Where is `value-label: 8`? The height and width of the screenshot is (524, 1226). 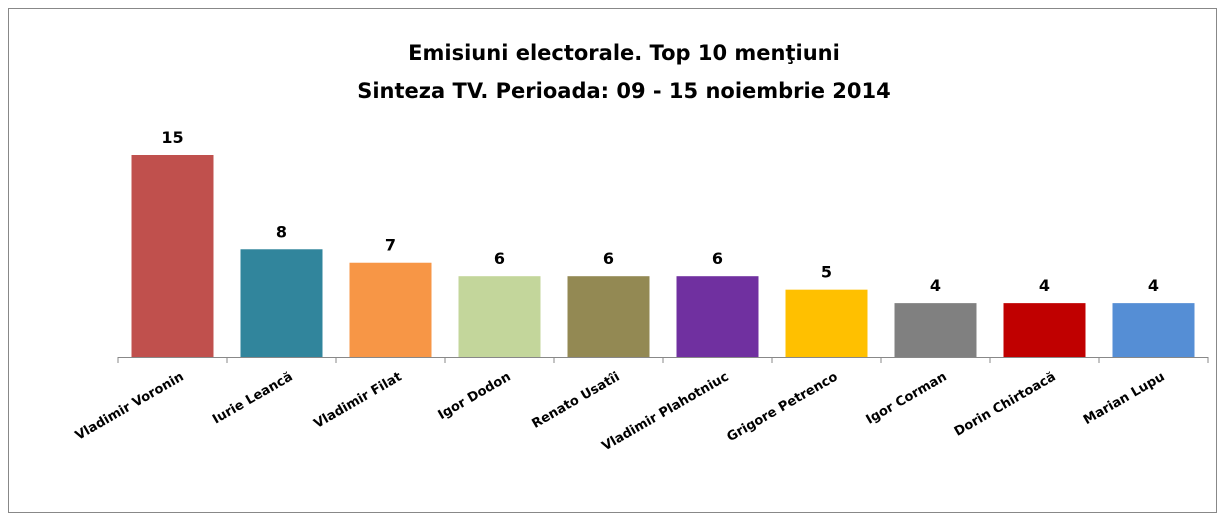 value-label: 8 is located at coordinates (281, 231).